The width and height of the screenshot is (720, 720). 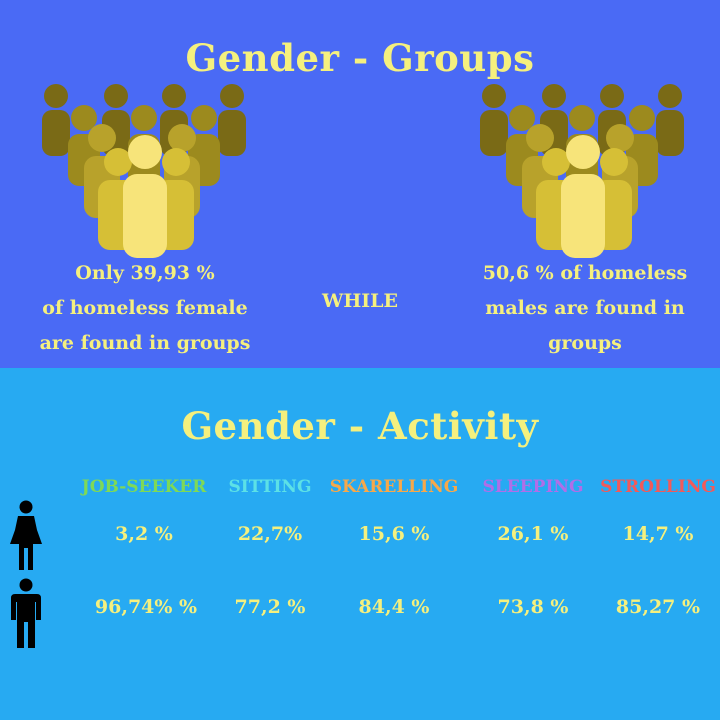 What do you see at coordinates (658, 534) in the screenshot?
I see `female-strolling-value: 14,7 %` at bounding box center [658, 534].